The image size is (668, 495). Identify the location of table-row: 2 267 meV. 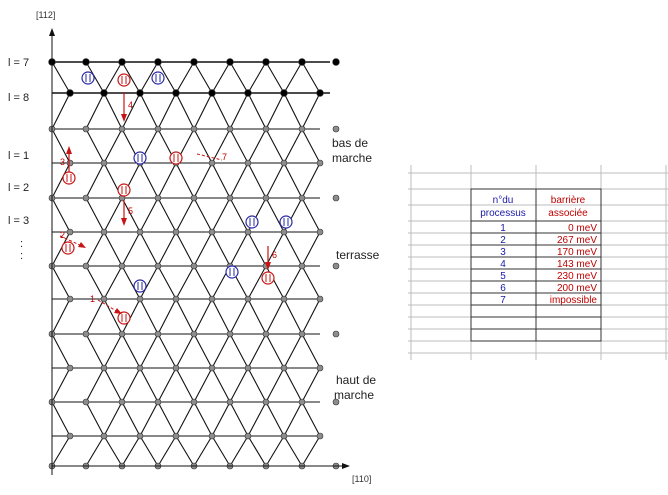
(548, 240).